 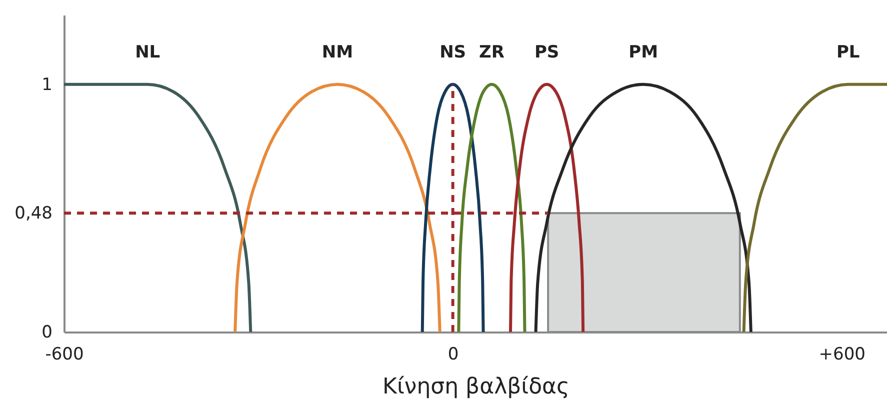 What do you see at coordinates (476, 387) in the screenshot?
I see `x-axis-title: Κίνηση βαλβίδας` at bounding box center [476, 387].